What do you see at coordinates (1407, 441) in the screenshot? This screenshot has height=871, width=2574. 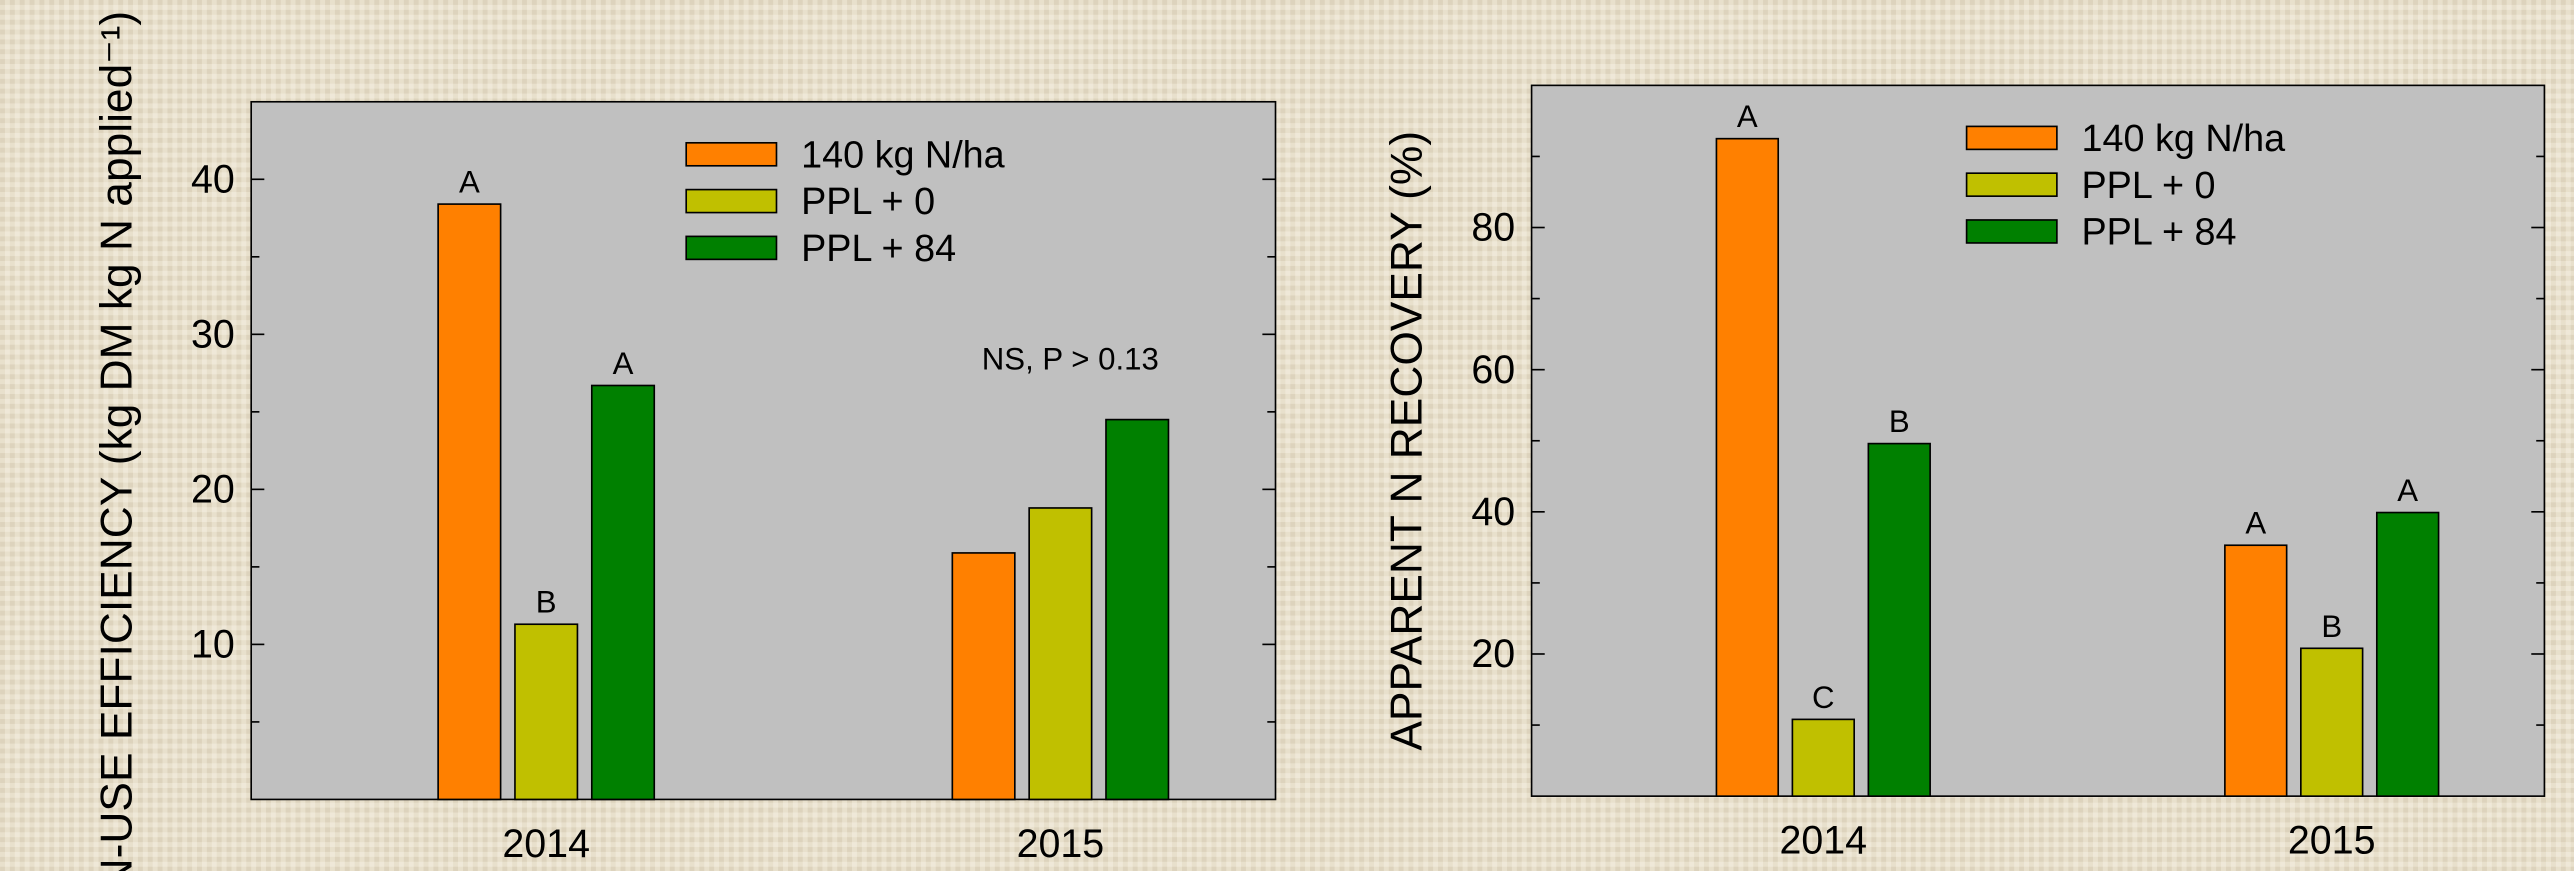 I see `y-axis-label: APPARENT N RECOVERY (%)` at bounding box center [1407, 441].